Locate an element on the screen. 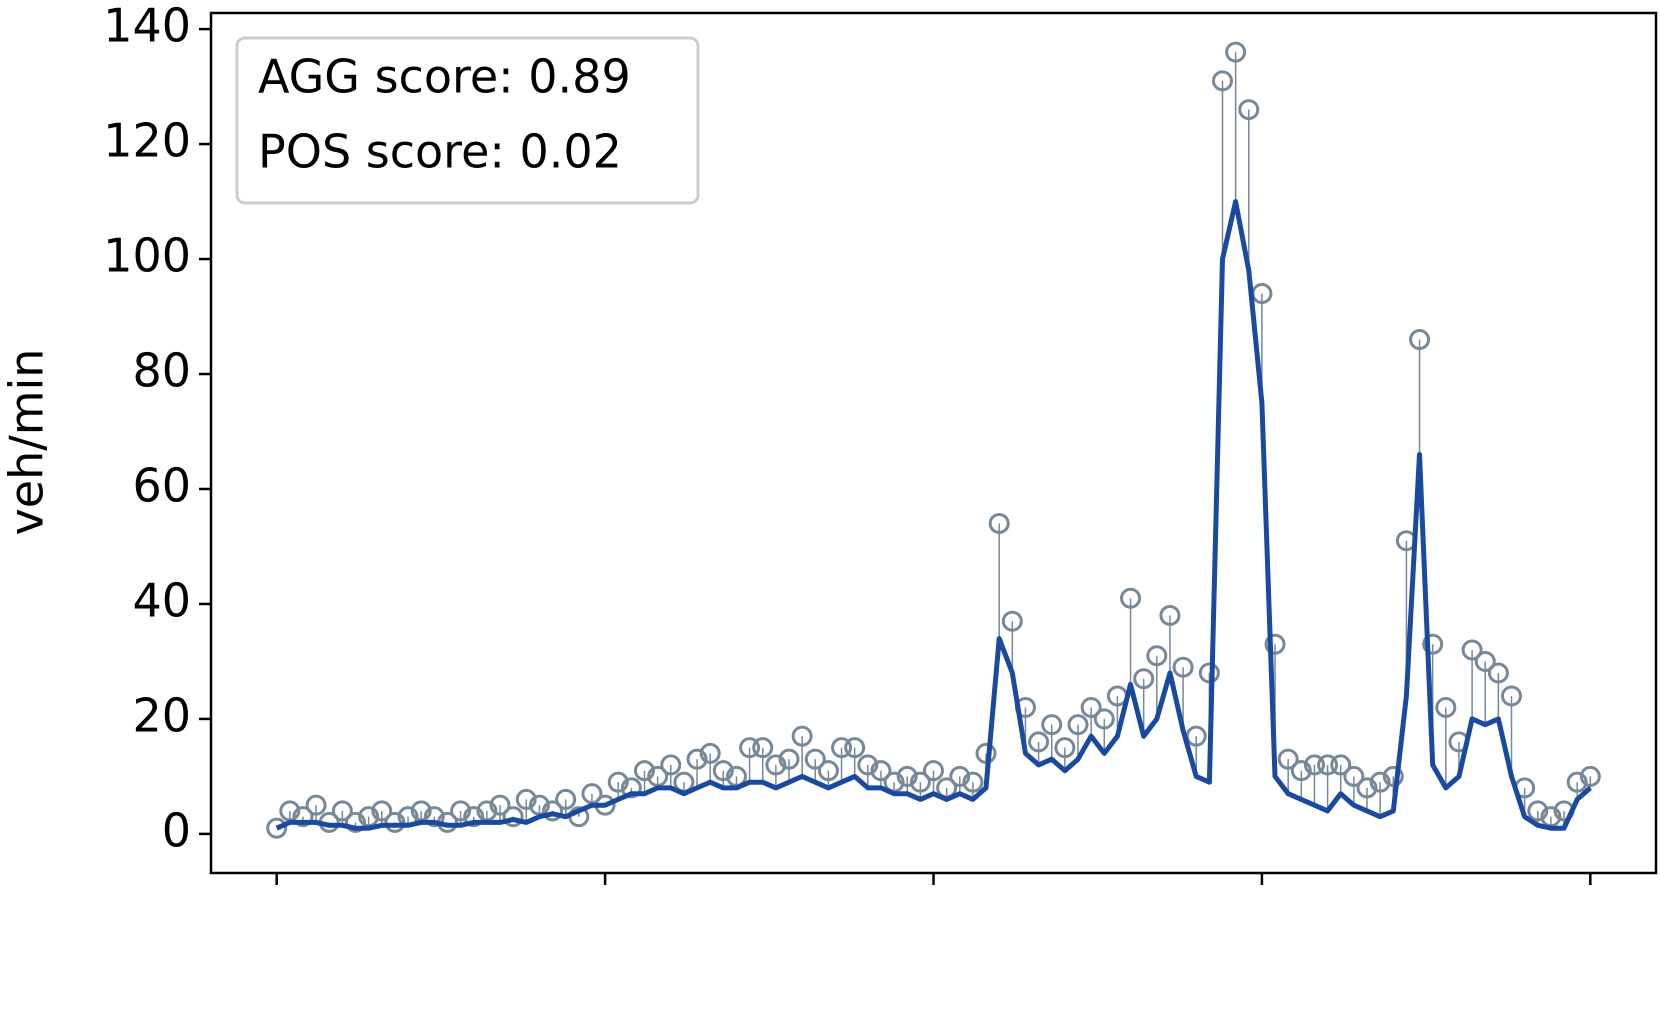  y-axis-label: veh/min is located at coordinates (27, 442).